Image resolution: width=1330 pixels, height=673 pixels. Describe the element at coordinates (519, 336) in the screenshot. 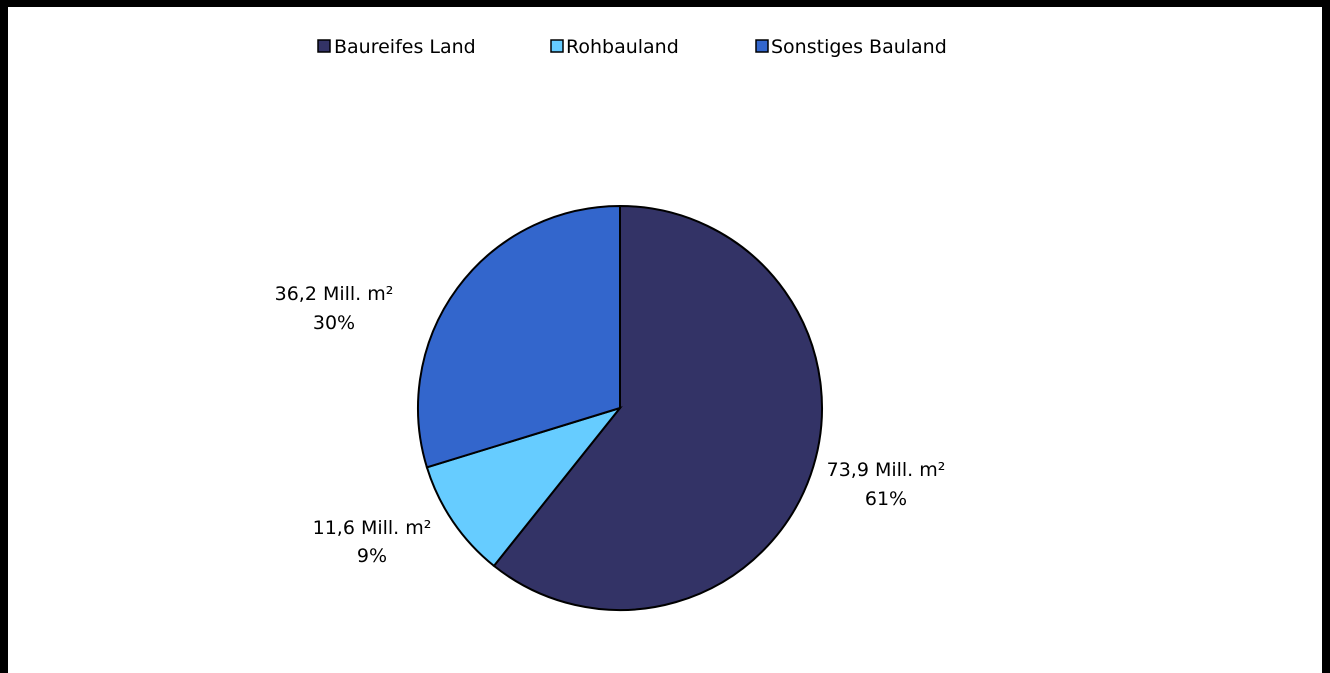

I see `pie-slice-sonstiges-bauland` at that location.